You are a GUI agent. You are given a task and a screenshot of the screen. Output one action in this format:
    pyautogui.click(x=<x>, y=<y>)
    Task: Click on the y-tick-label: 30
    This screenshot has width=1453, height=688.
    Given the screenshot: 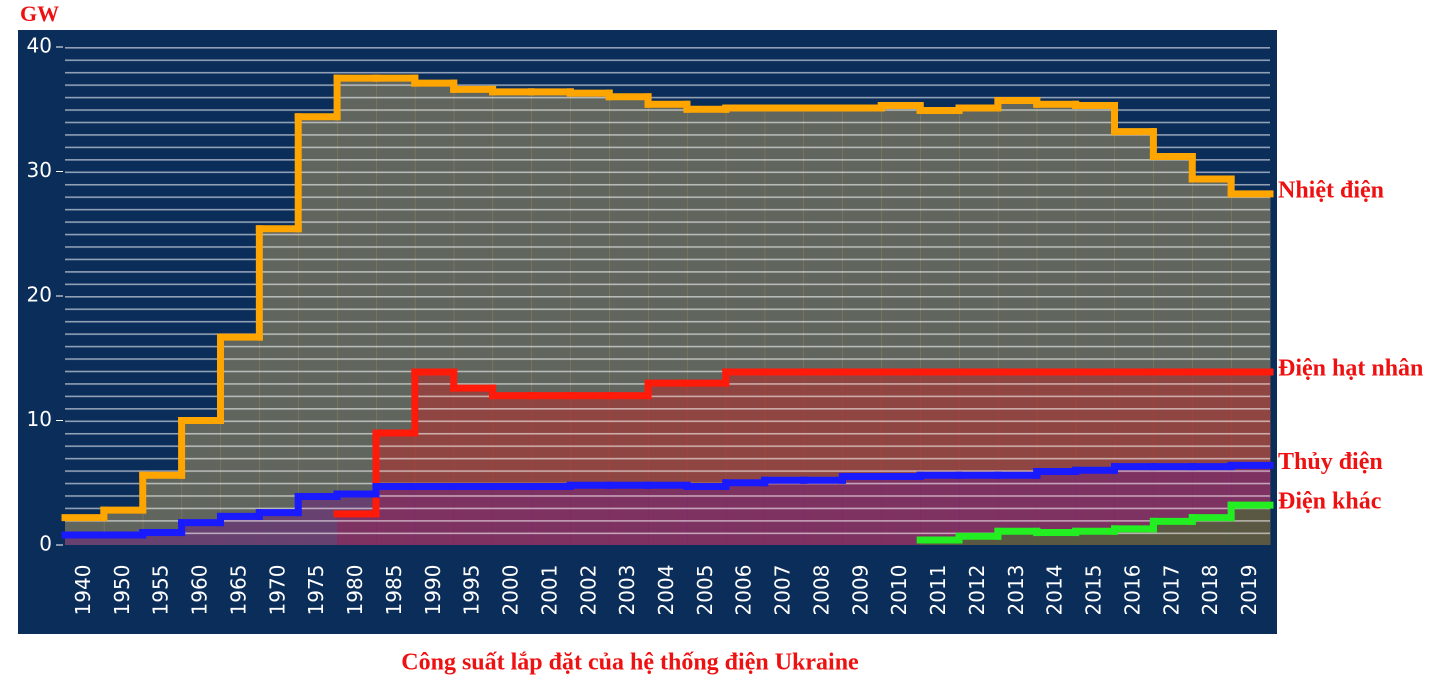 What is the action you would take?
    pyautogui.click(x=39, y=170)
    